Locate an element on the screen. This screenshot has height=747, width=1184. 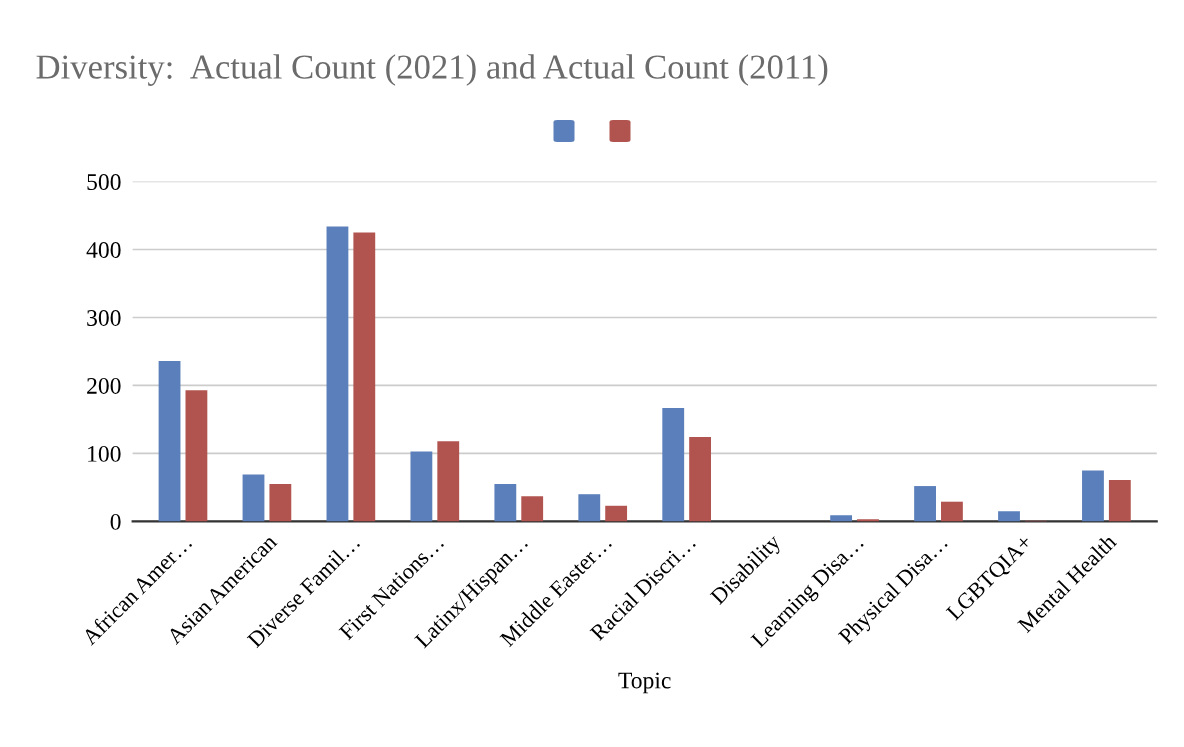
y-tick-label: 0 is located at coordinates (115, 521).